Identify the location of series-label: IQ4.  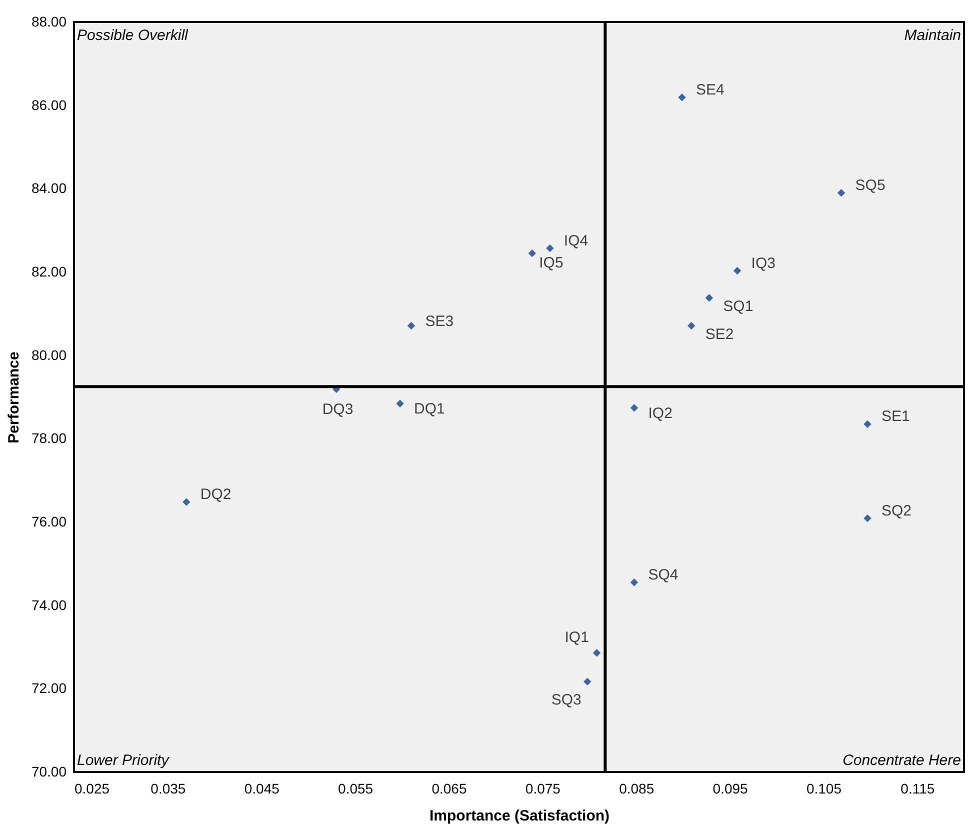
(576, 241).